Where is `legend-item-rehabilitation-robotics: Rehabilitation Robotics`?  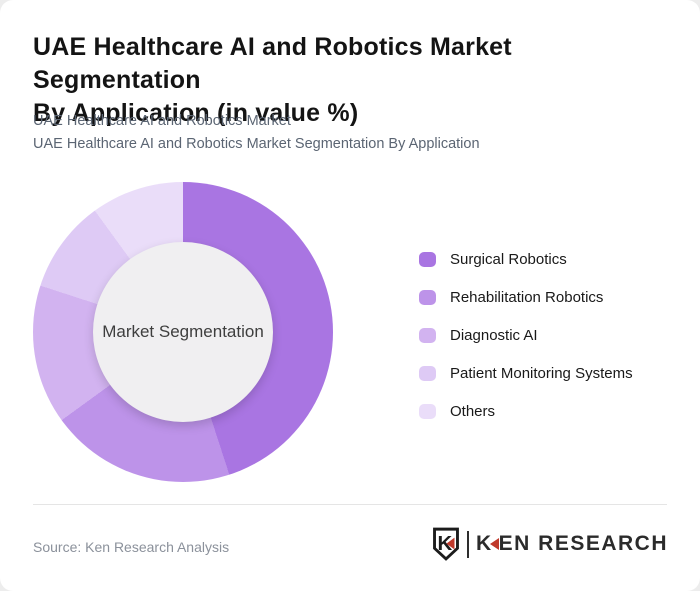
legend-item-rehabilitation-robotics: Rehabilitation Robotics is located at coordinates (526, 297).